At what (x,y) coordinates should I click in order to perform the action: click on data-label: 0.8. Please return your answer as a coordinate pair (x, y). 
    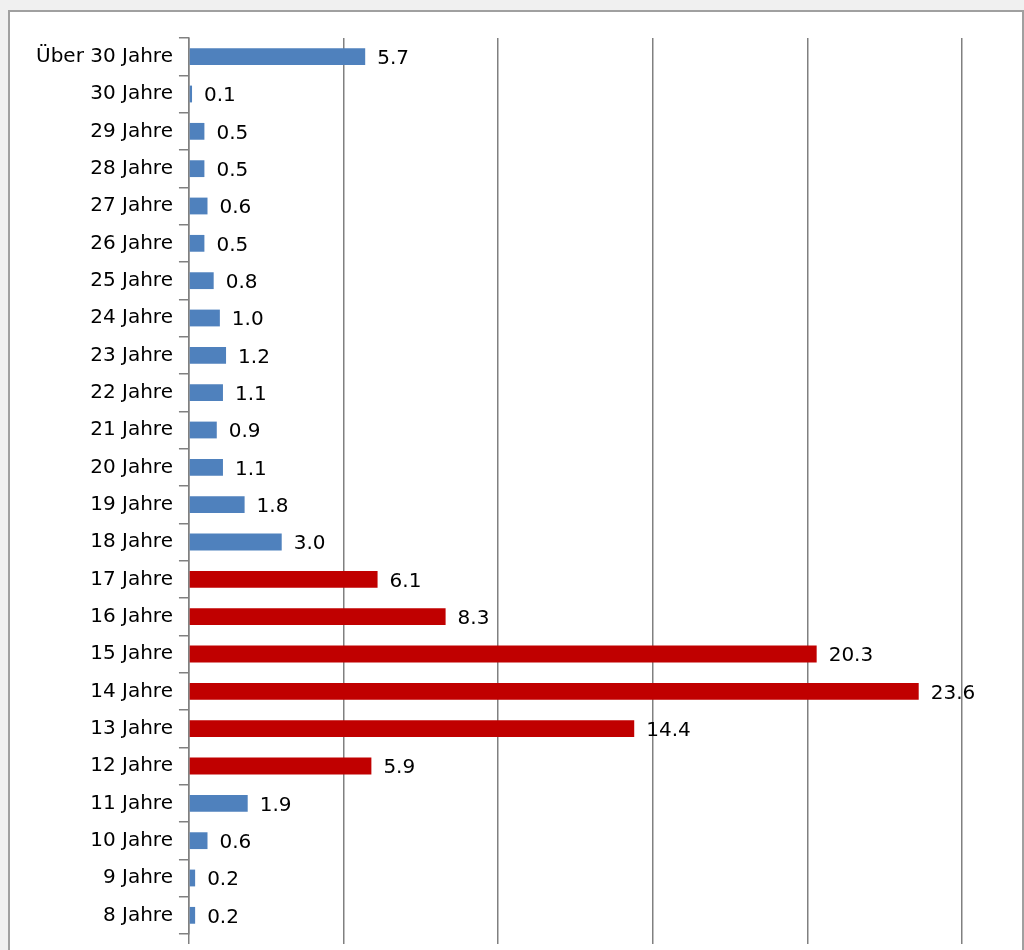
    Looking at the image, I should click on (241, 280).